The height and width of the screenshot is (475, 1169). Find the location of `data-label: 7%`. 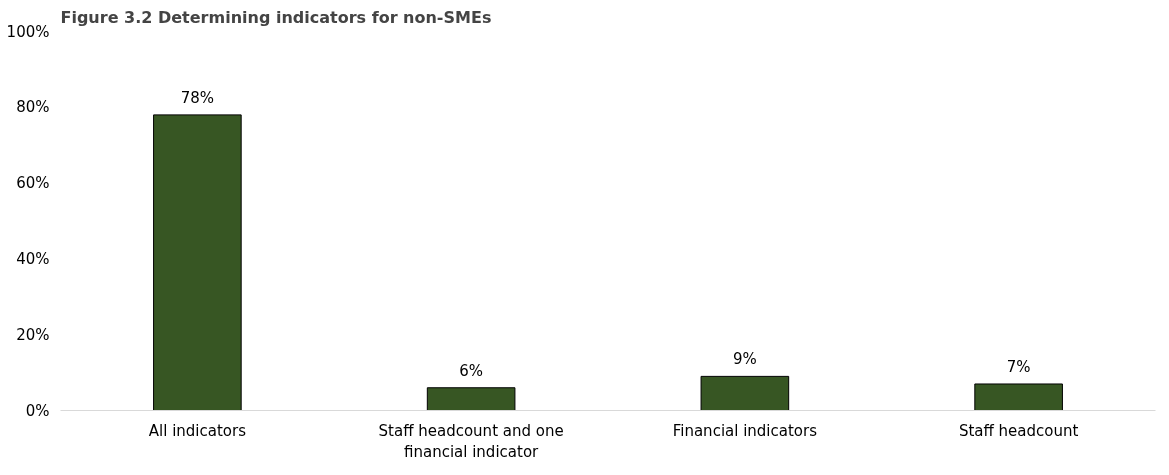

data-label: 7% is located at coordinates (1018, 366).